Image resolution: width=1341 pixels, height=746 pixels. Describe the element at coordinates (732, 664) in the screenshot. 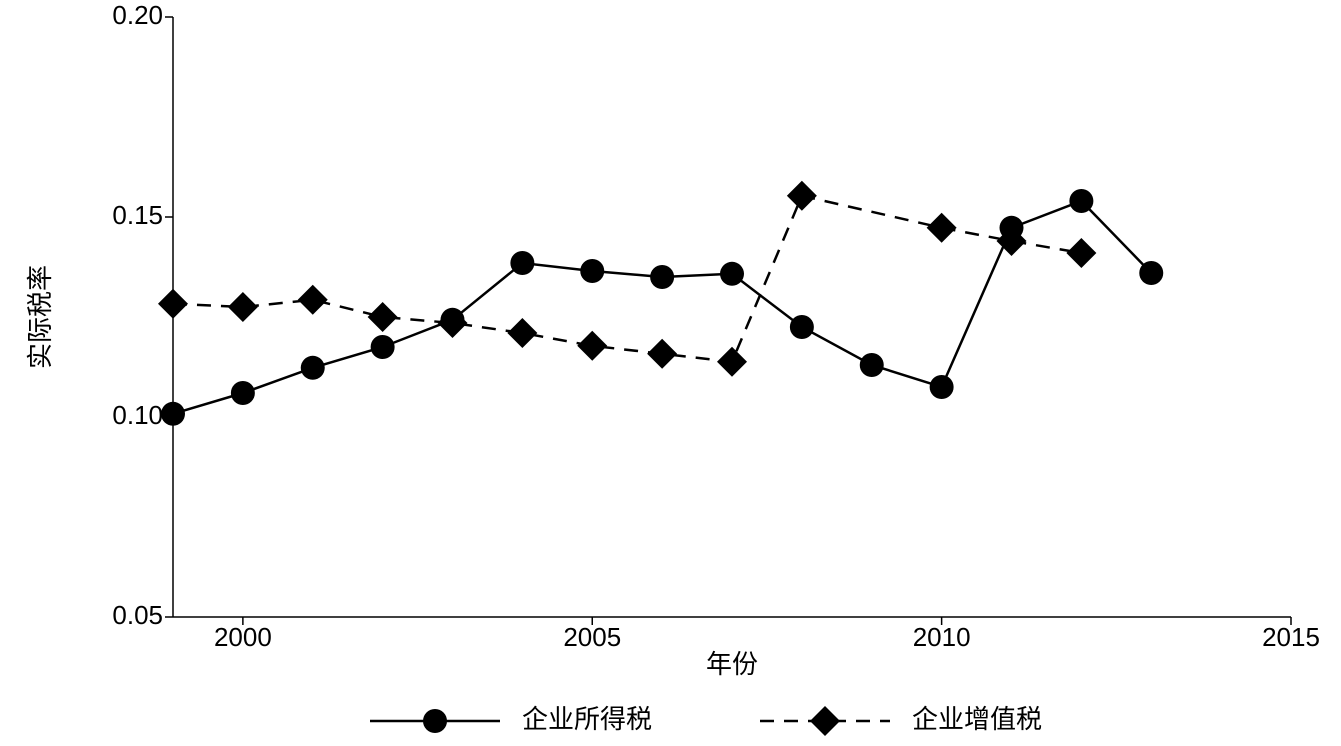

I see `x-axis-label: 年份` at that location.